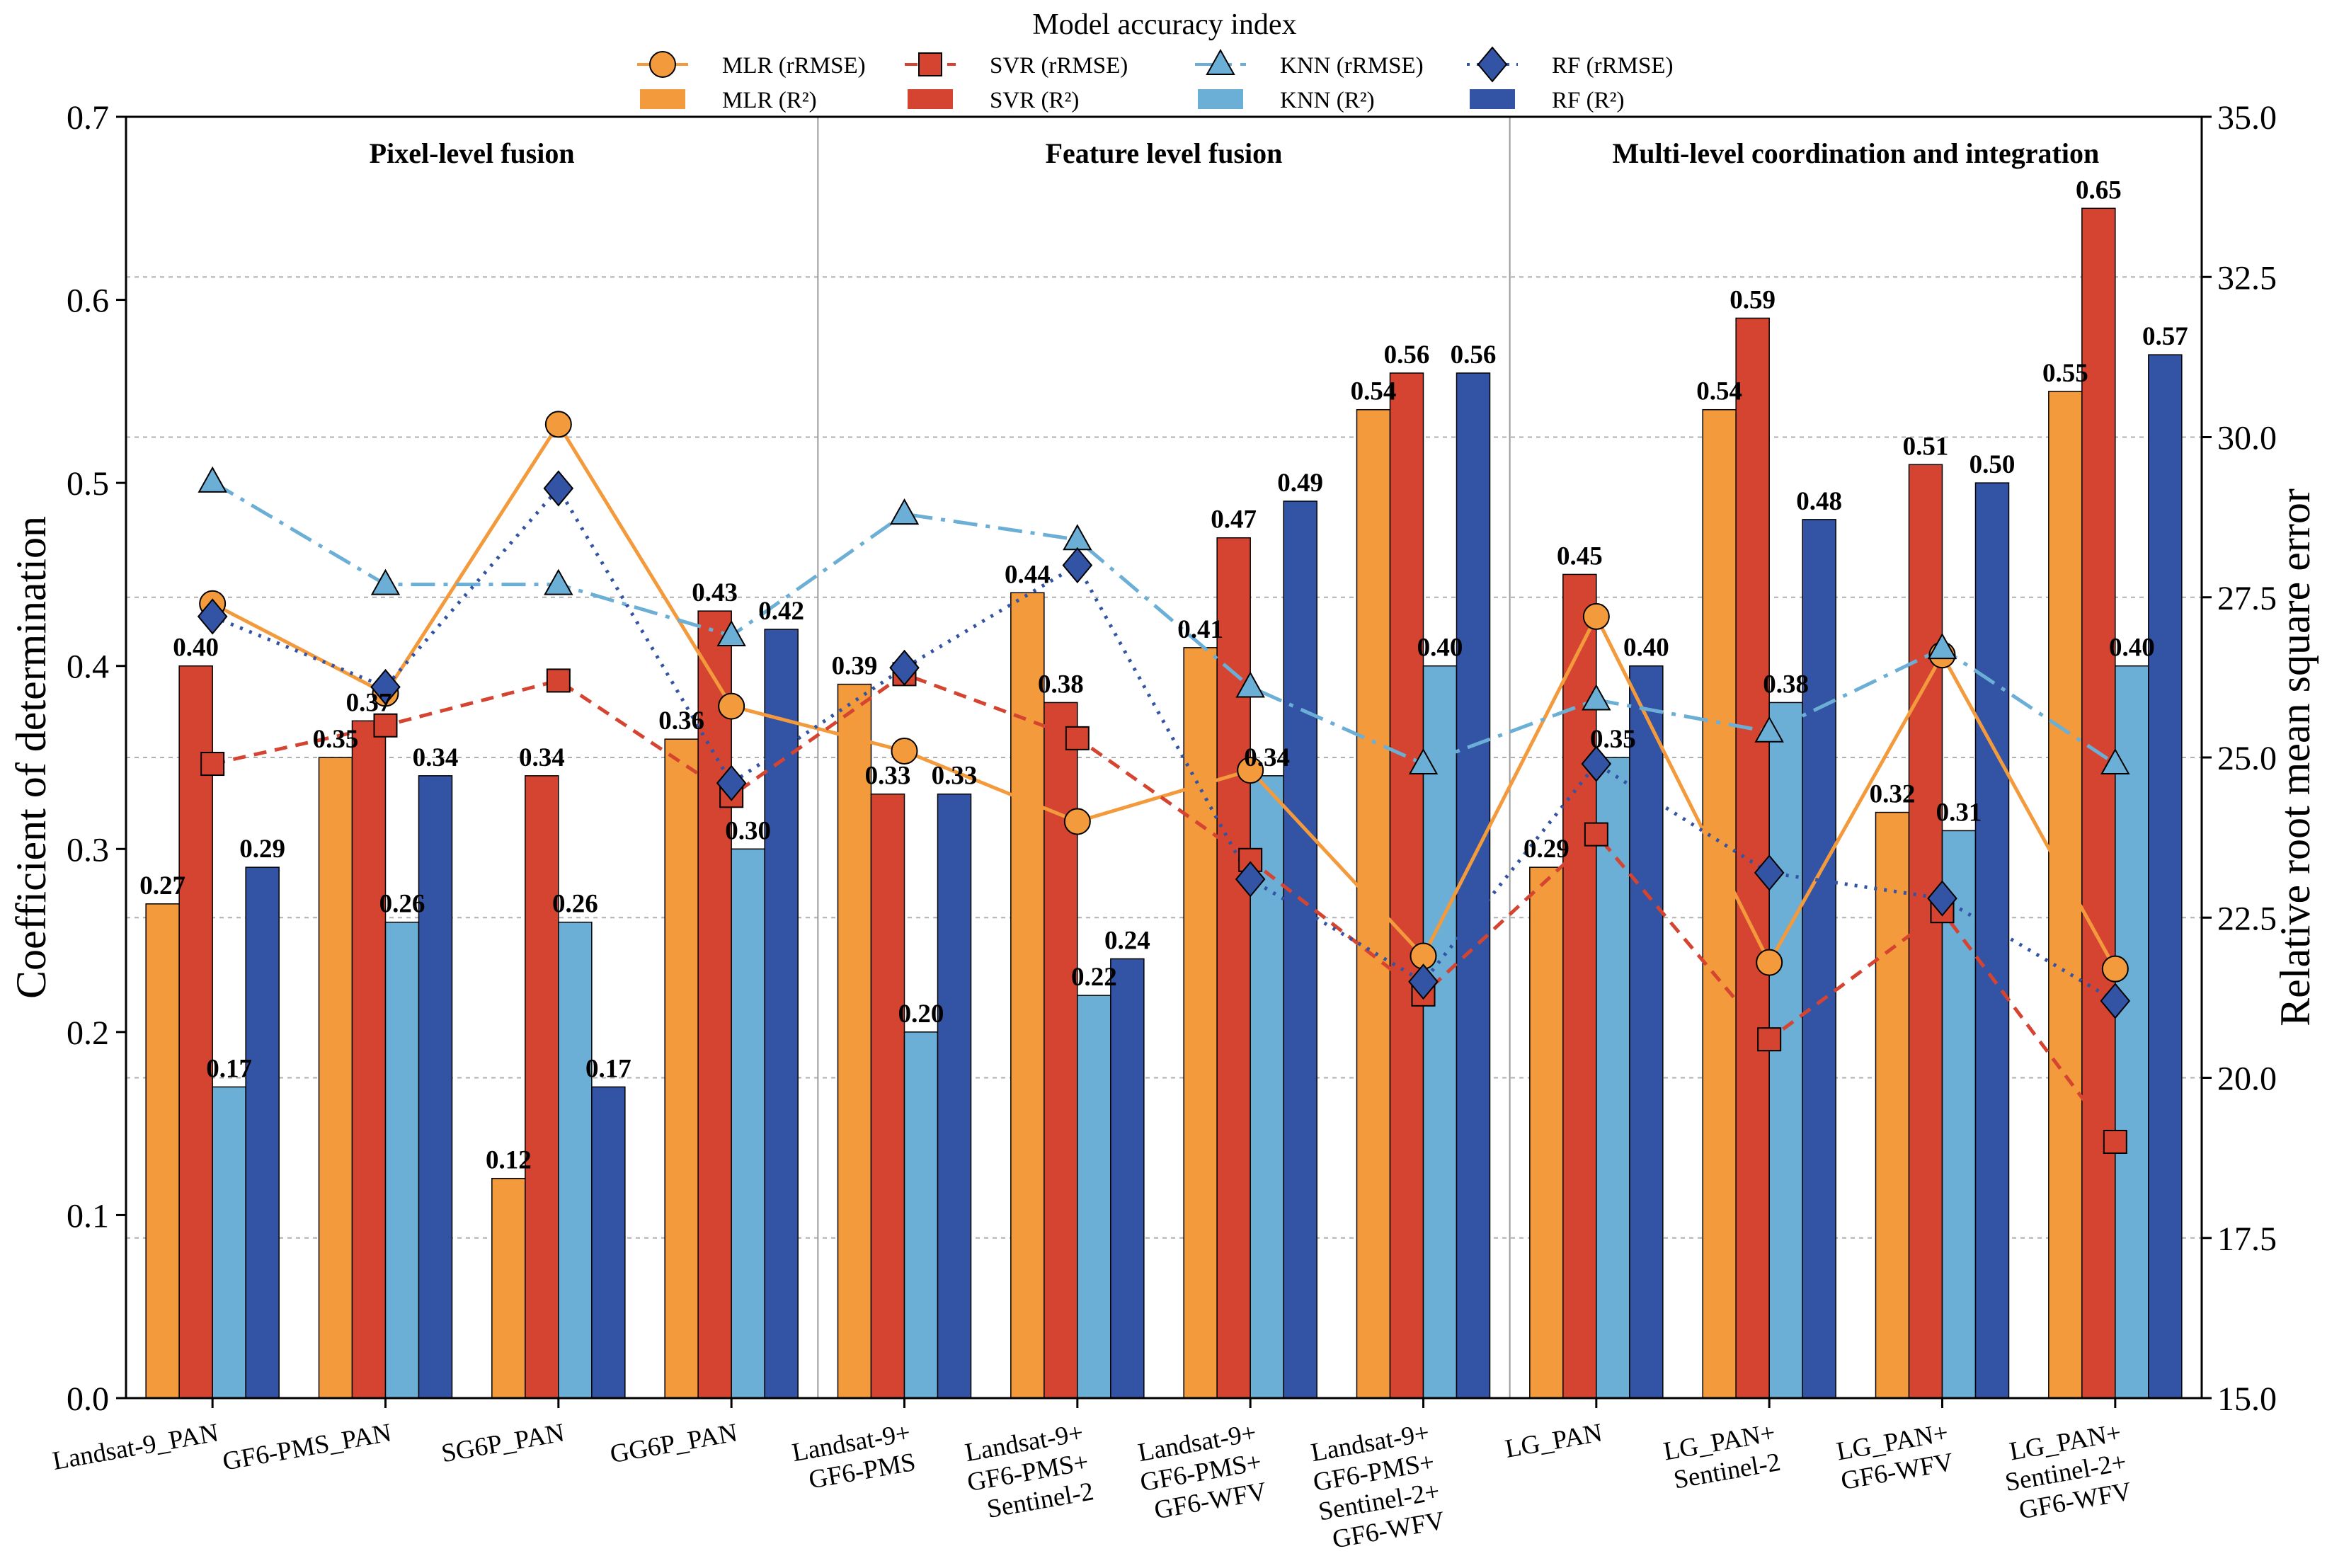  What do you see at coordinates (402, 904) in the screenshot?
I see `bar-value-label: 0.26` at bounding box center [402, 904].